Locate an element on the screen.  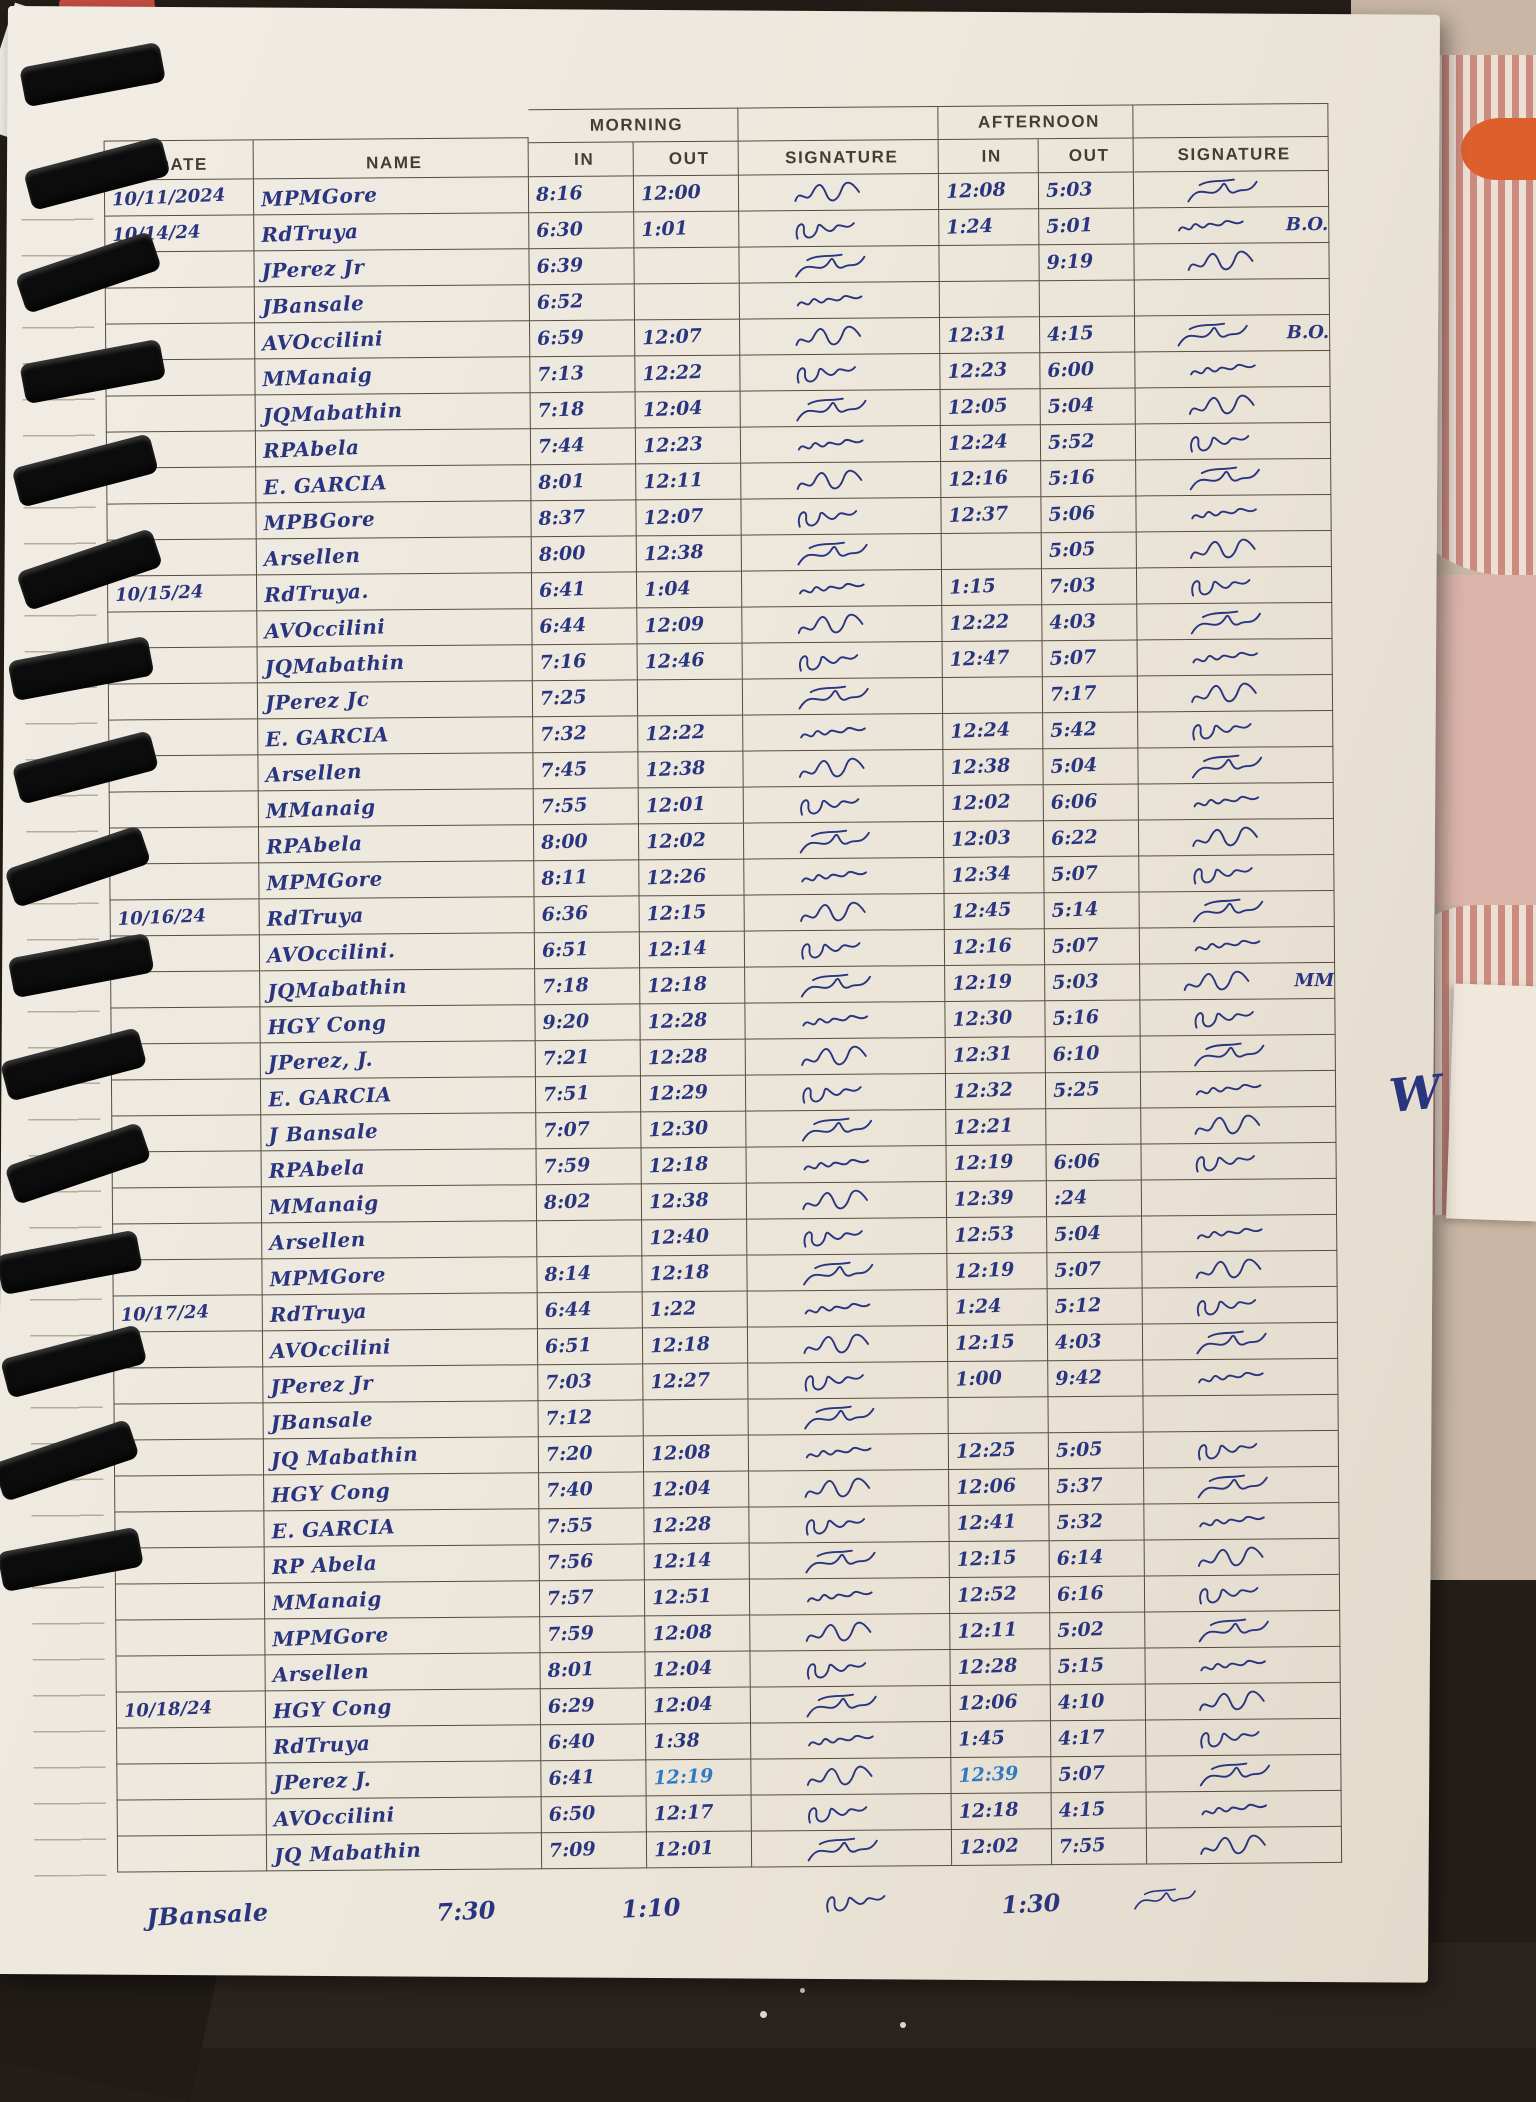
cell-morning-in: 6:44 is located at coordinates (585, 627).